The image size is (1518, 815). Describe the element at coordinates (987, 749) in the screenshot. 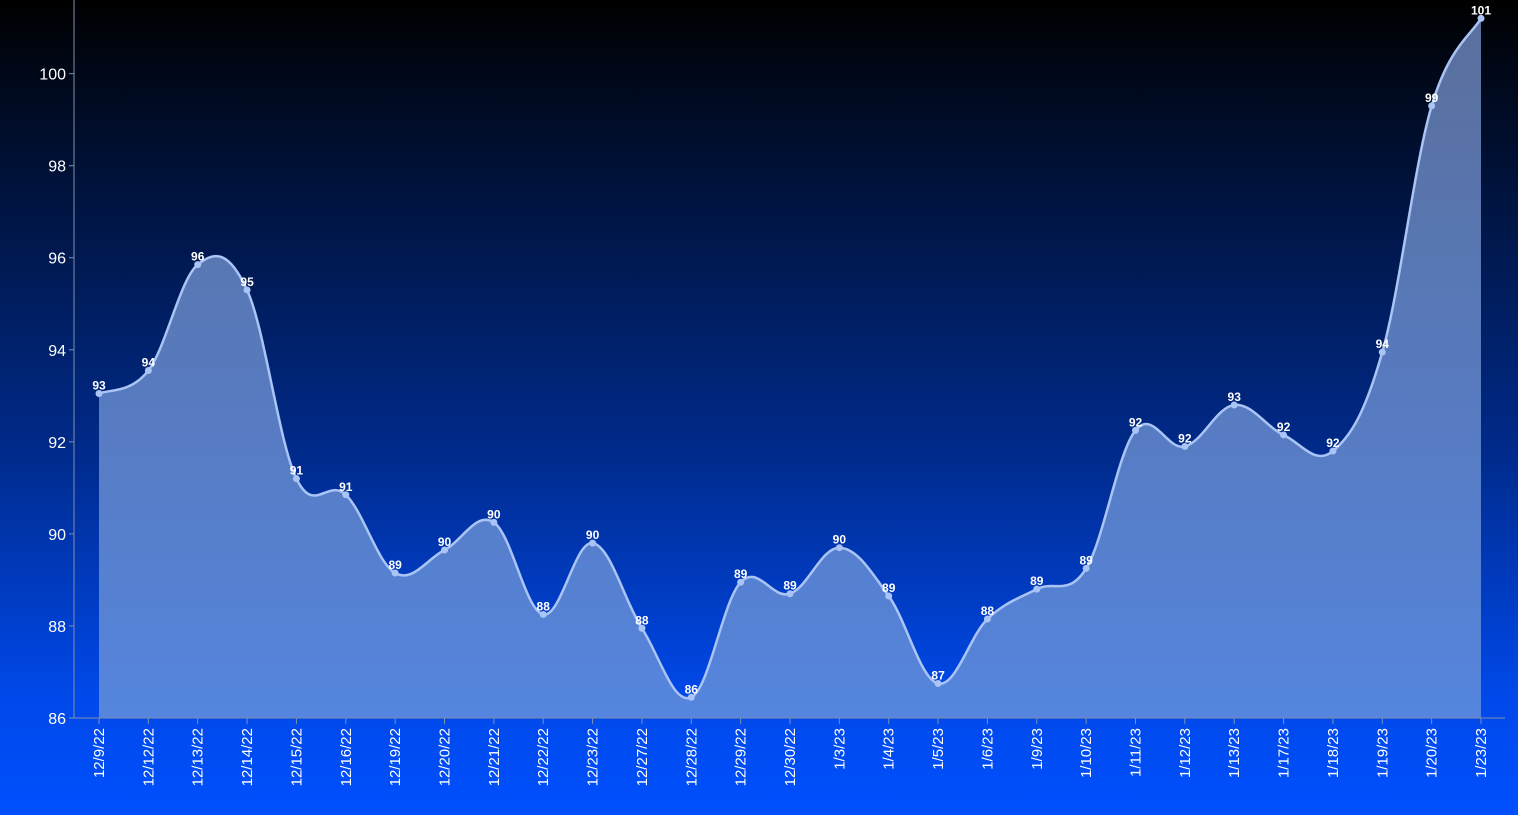

I see `x-tick-label: 1/6/23` at that location.